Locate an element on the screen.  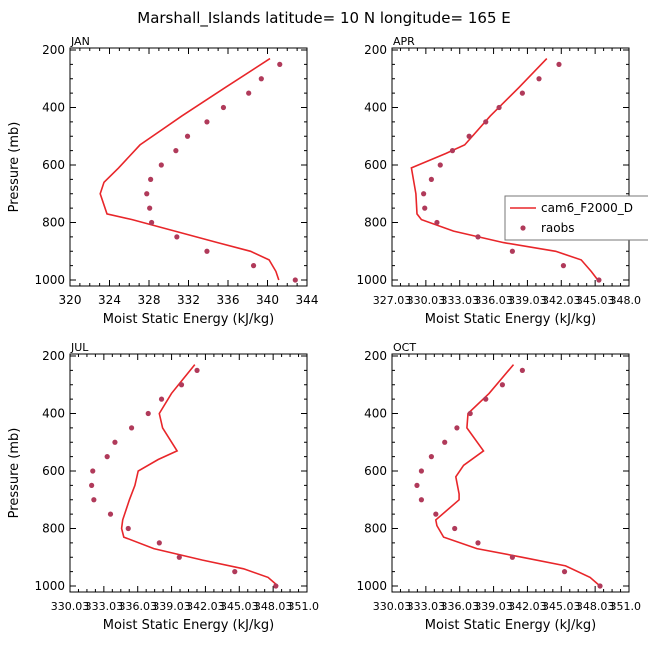
legend-box is located at coordinates (576, 218).